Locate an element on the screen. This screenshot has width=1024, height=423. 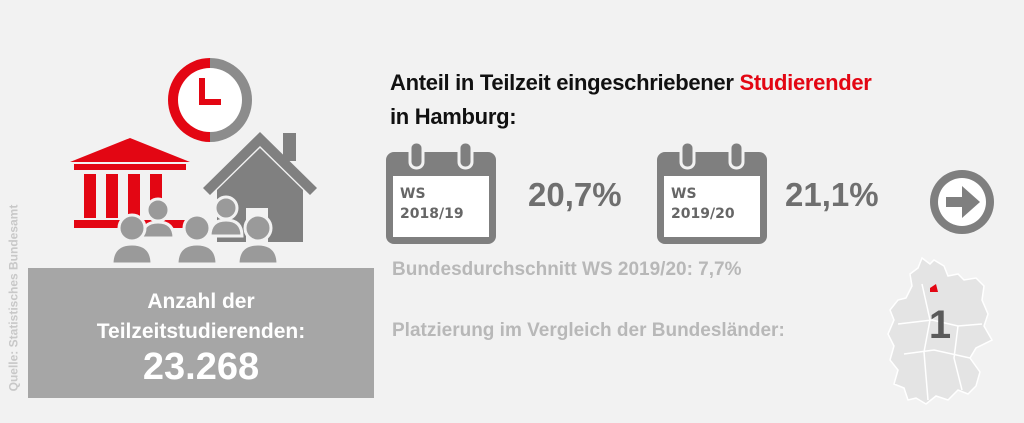
count-value: 23.268 is located at coordinates (201, 367).